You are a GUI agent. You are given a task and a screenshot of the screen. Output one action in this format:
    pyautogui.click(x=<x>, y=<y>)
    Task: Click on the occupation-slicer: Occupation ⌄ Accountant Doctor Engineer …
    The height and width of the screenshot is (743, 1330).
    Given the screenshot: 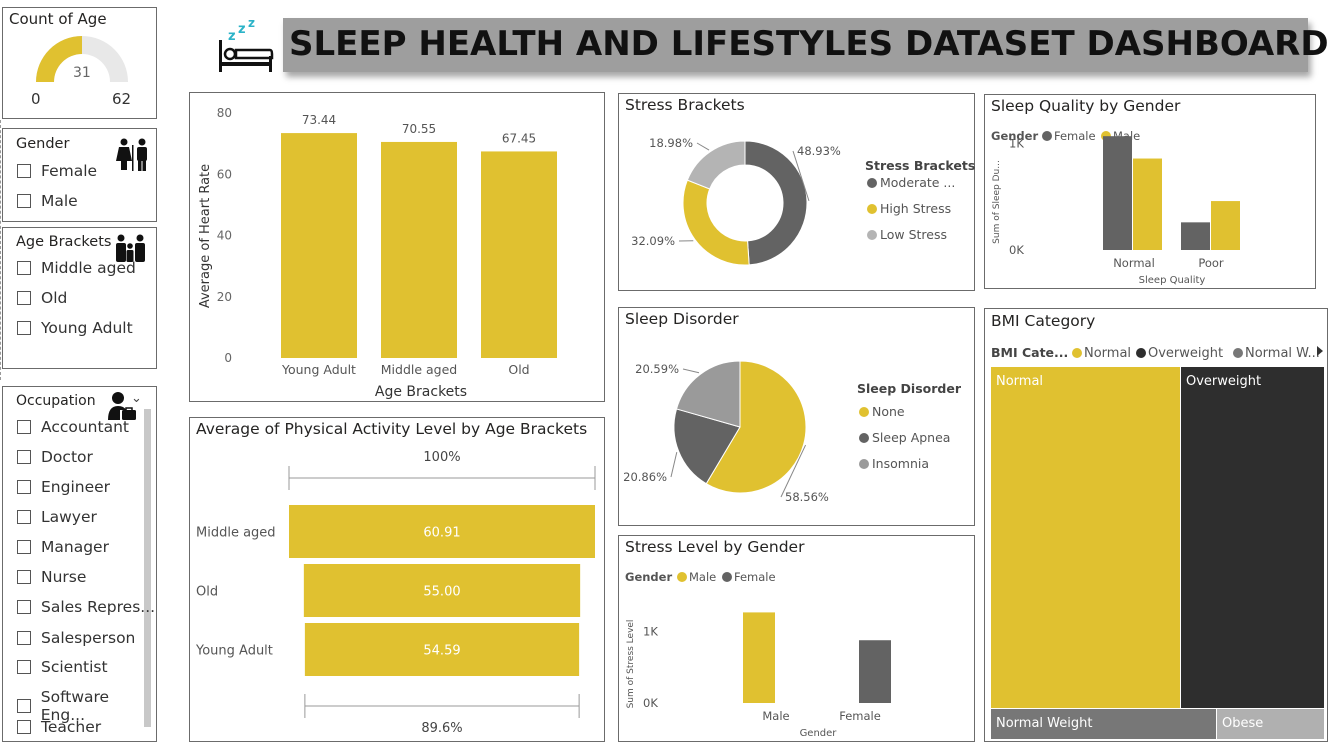 What is the action you would take?
    pyautogui.click(x=79, y=564)
    